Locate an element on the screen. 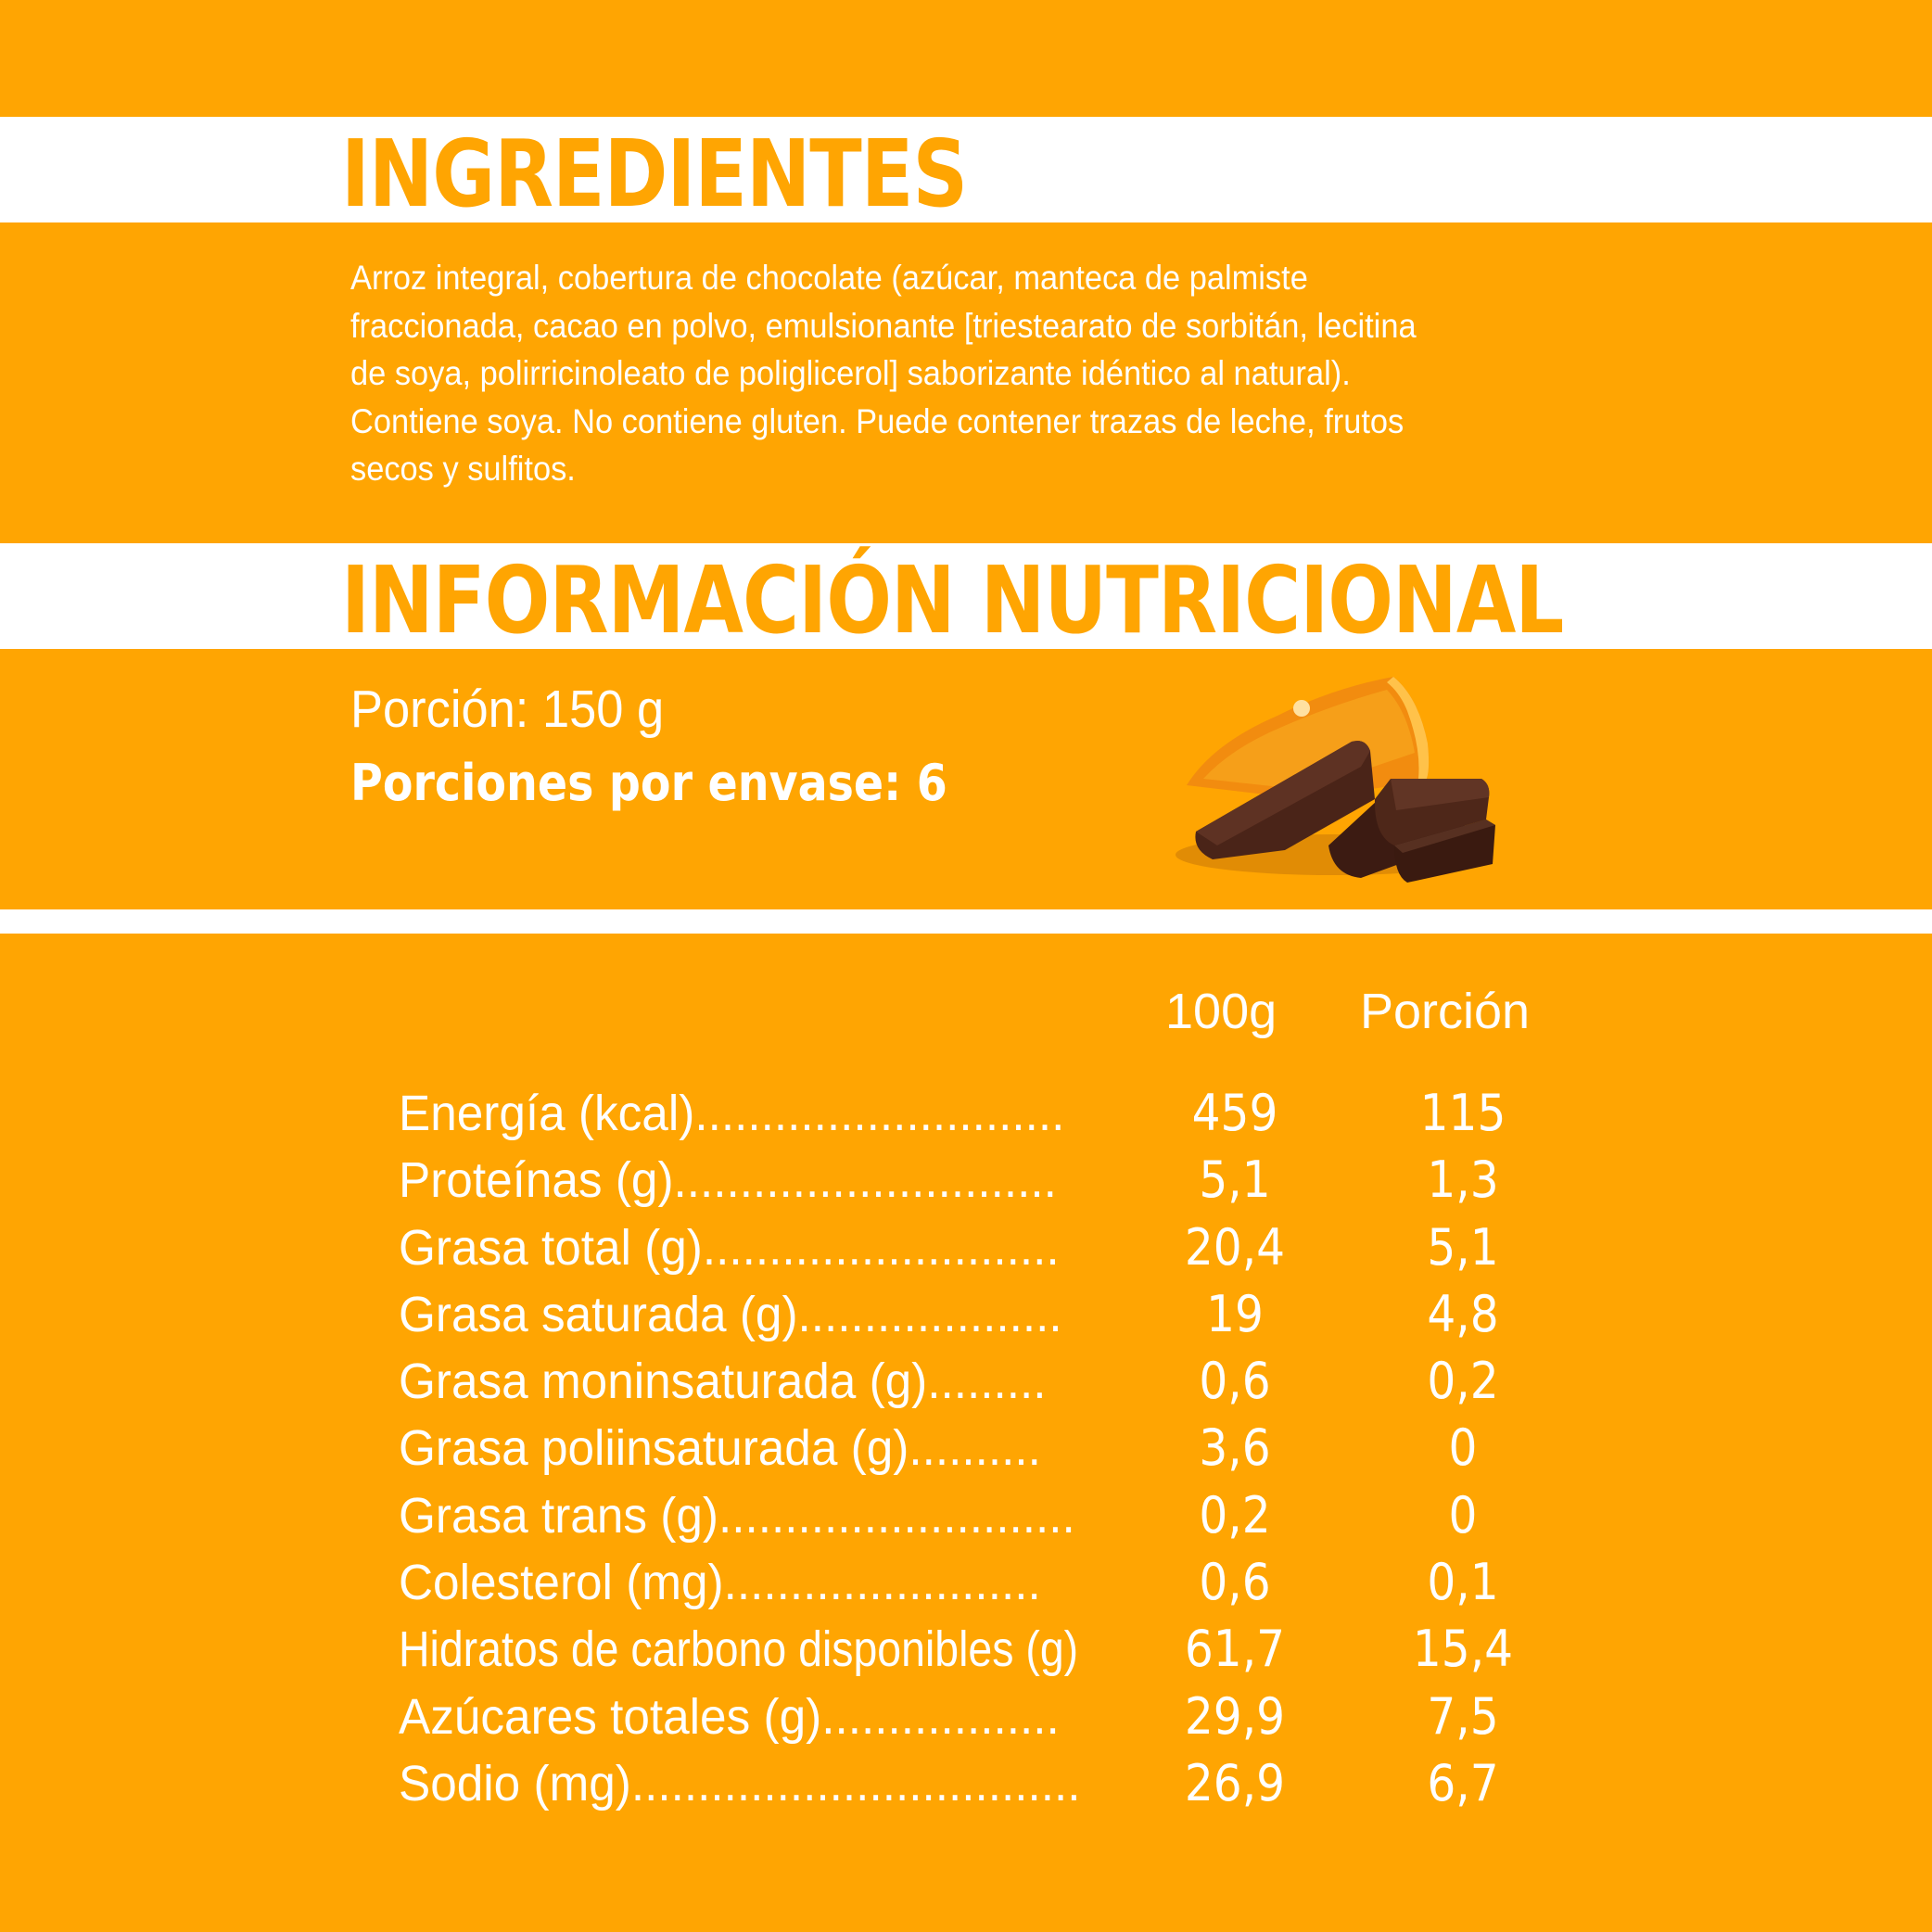 This screenshot has width=1932, height=1932. top-orange-band is located at coordinates (966, 58).